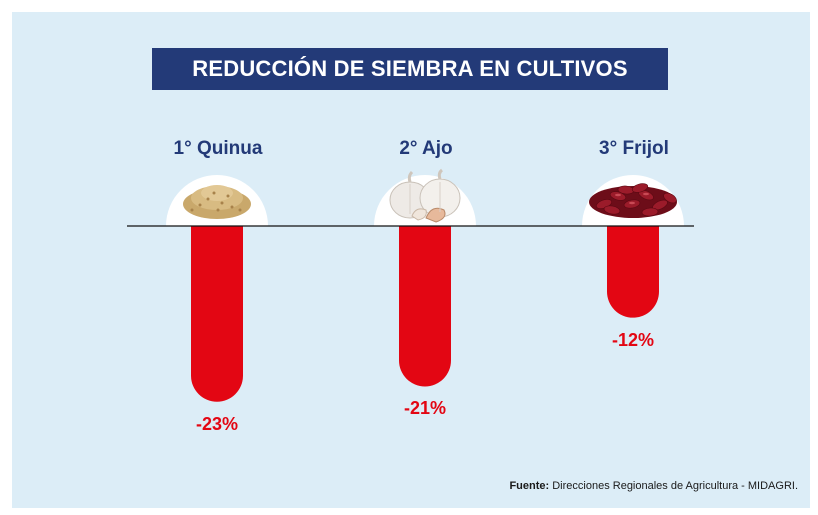 The height and width of the screenshot is (515, 818). What do you see at coordinates (217, 202) in the screenshot?
I see `quinoa-grain-icon` at bounding box center [217, 202].